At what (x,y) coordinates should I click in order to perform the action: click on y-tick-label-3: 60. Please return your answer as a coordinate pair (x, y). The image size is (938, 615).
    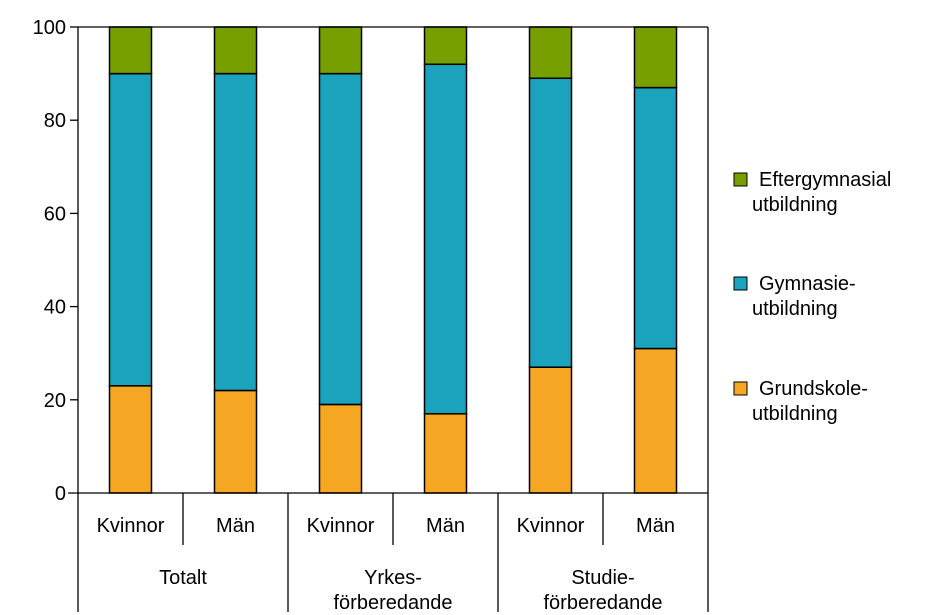
    Looking at the image, I should click on (55, 214).